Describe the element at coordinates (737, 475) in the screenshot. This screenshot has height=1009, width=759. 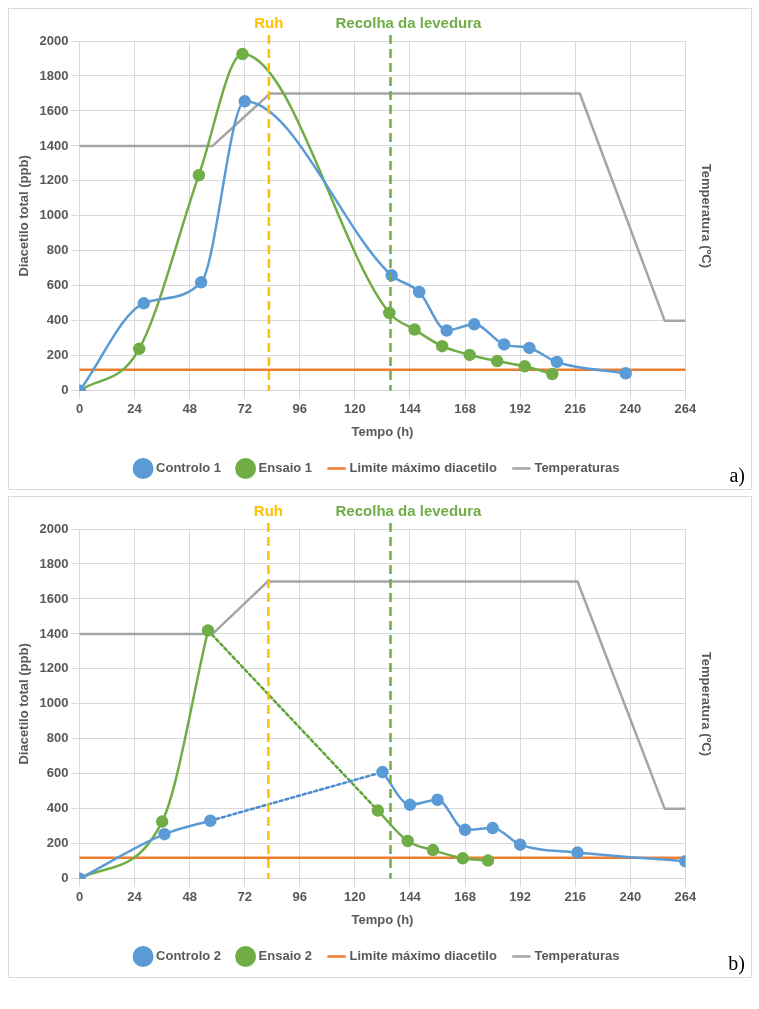
I see `text: a)` at that location.